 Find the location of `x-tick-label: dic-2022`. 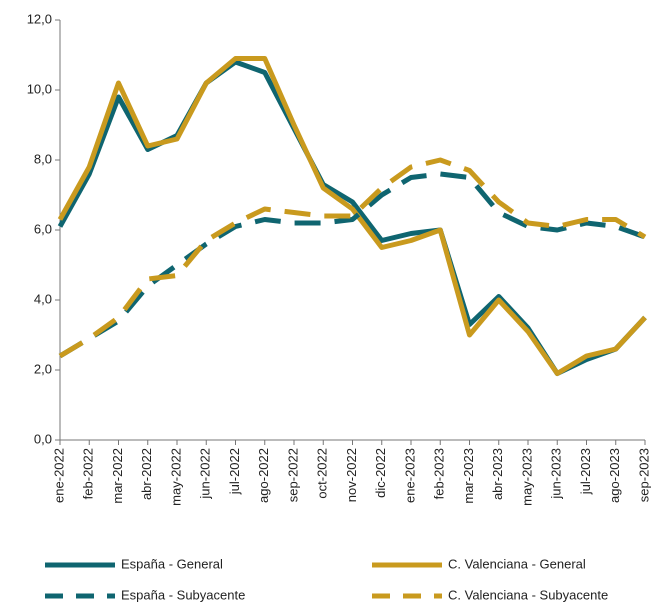

x-tick-label: dic-2022 is located at coordinates (380, 473).